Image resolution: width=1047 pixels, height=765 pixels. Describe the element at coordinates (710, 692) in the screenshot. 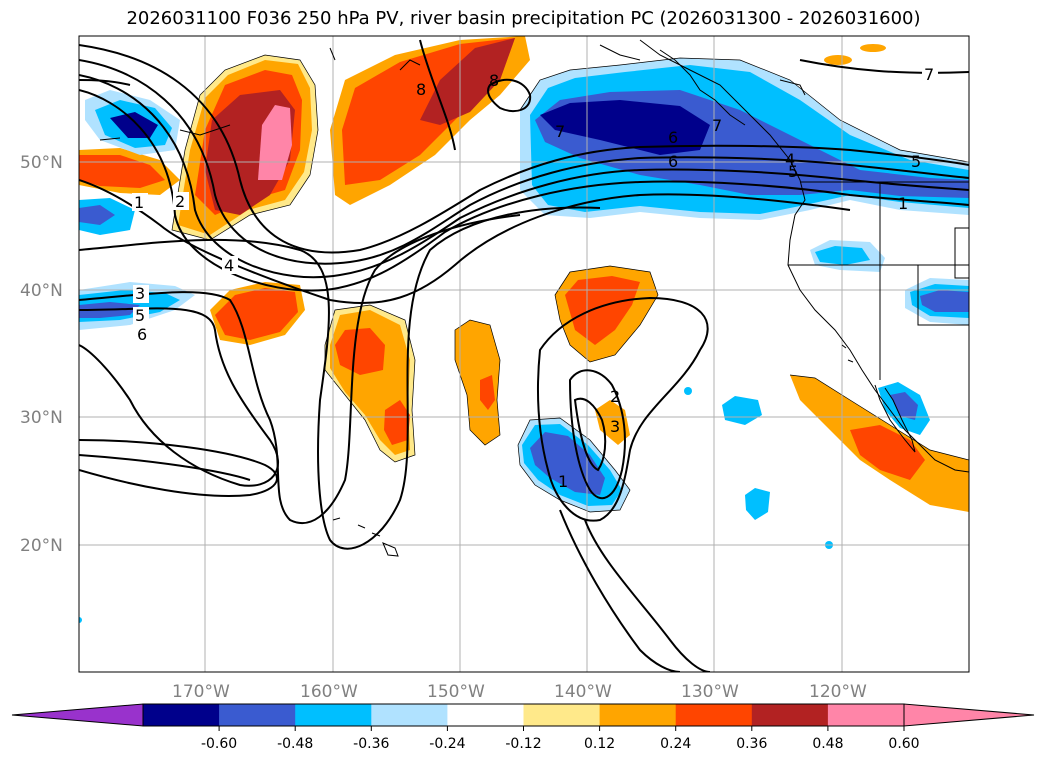

I see `lon-label: 130°W` at that location.